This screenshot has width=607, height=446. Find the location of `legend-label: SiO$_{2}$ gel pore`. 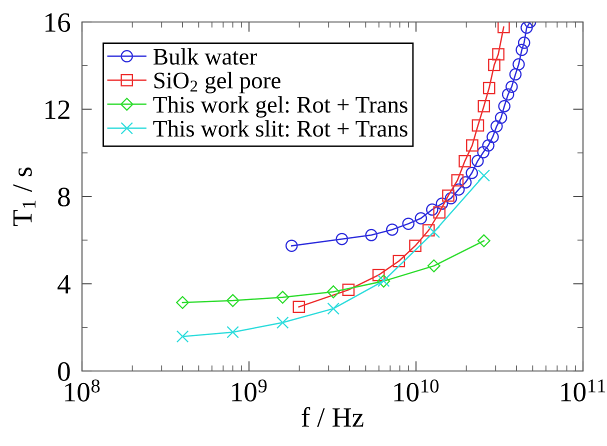

legend-label: SiO$_{2}$ gel pore is located at coordinates (217, 83).